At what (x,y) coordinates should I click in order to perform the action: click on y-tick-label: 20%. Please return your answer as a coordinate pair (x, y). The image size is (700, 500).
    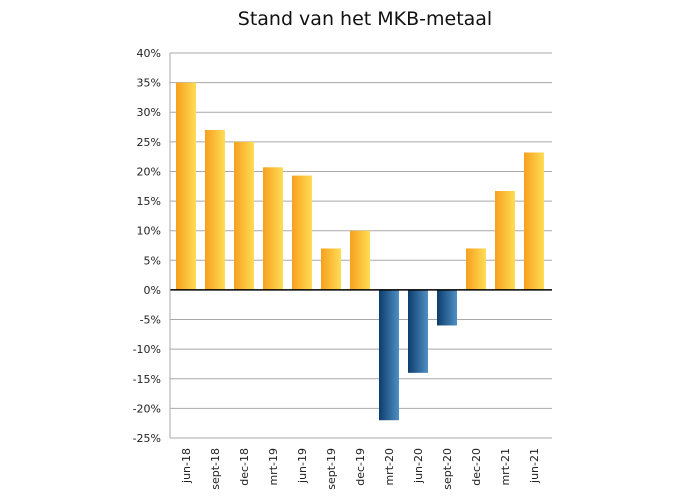
    Looking at the image, I should click on (149, 171).